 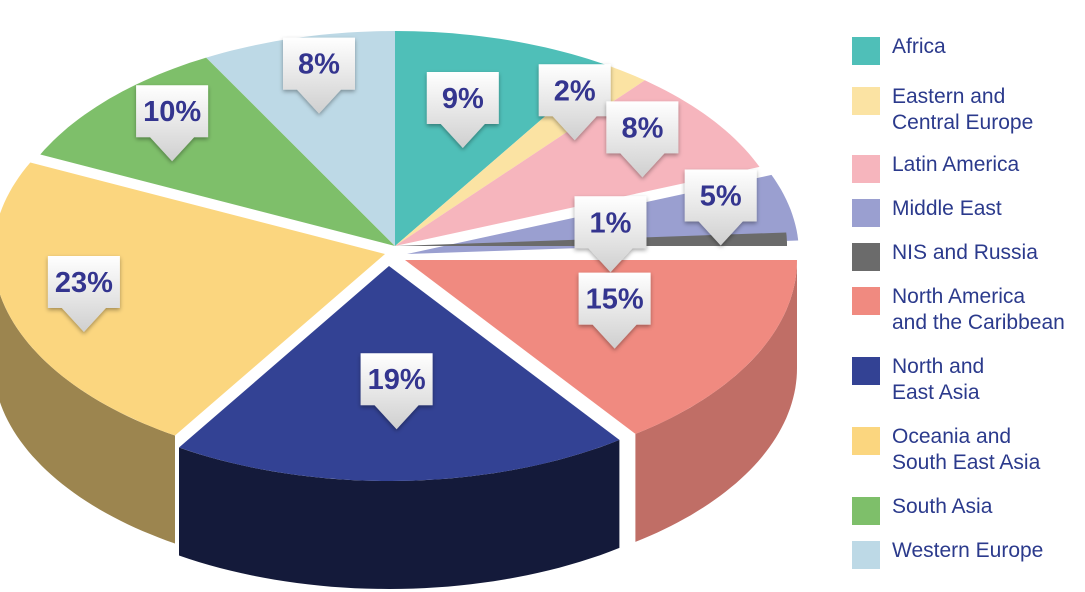 I want to click on legend-label: Latin America, so click(x=956, y=164).